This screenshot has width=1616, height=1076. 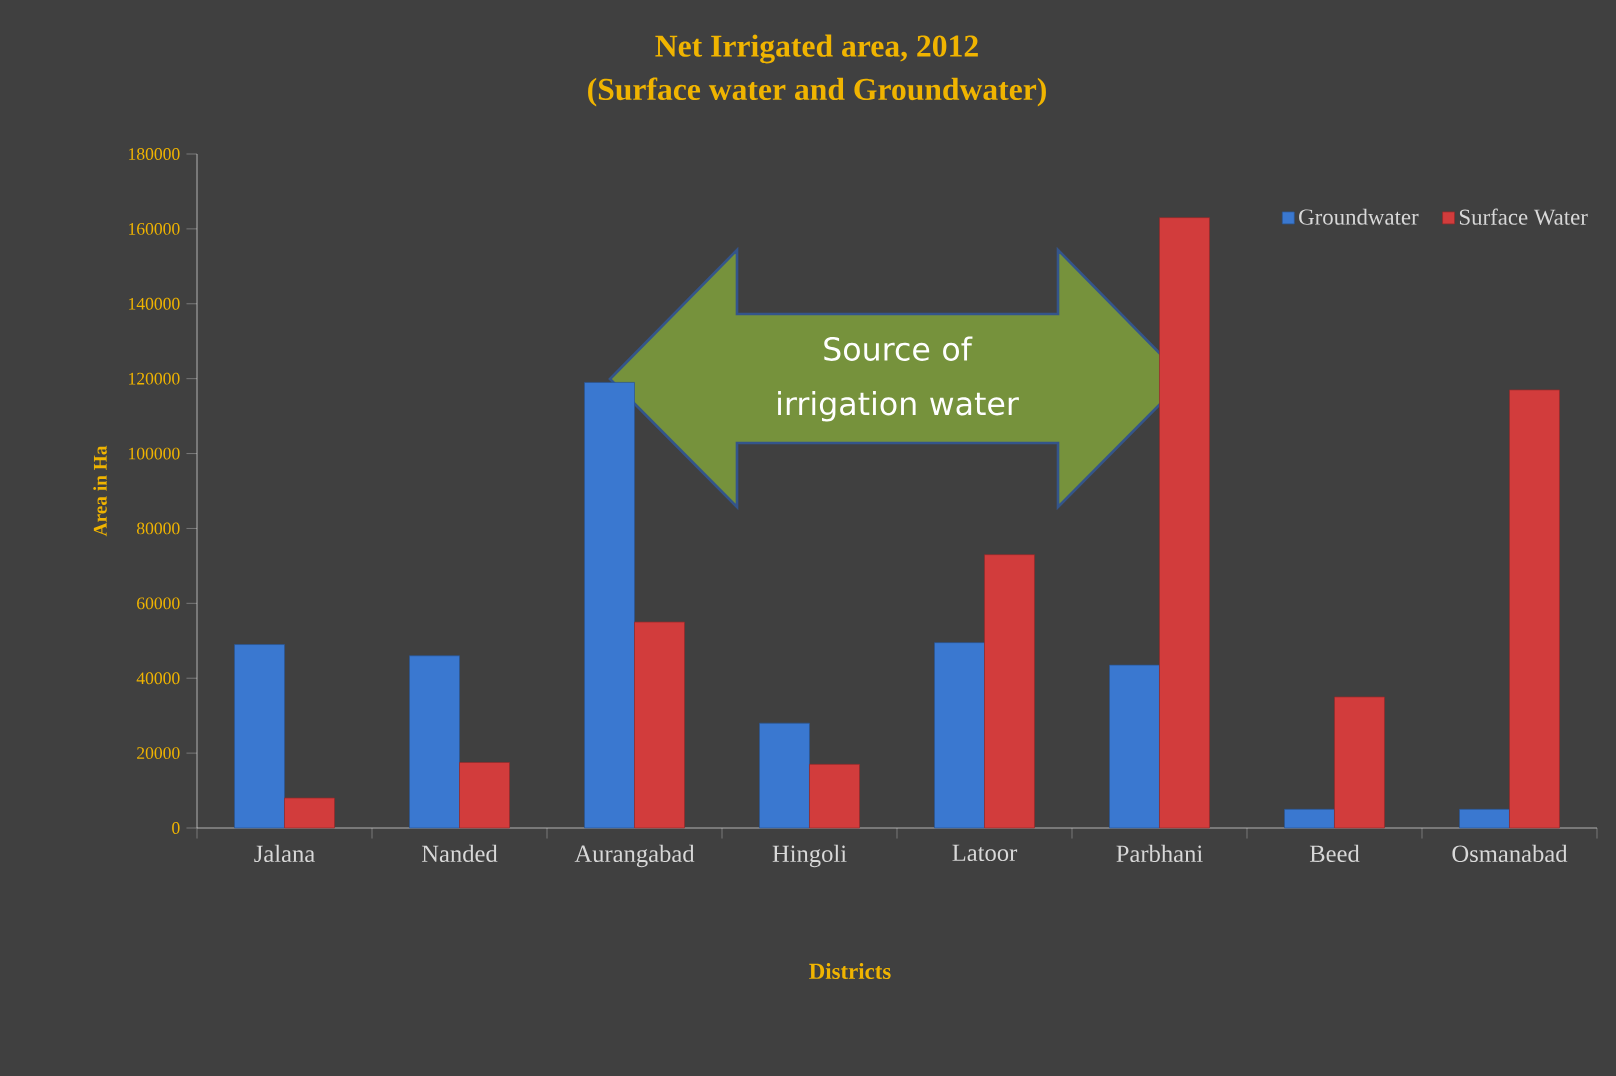 What do you see at coordinates (154, 453) in the screenshot?
I see `y-tick-label: 100000` at bounding box center [154, 453].